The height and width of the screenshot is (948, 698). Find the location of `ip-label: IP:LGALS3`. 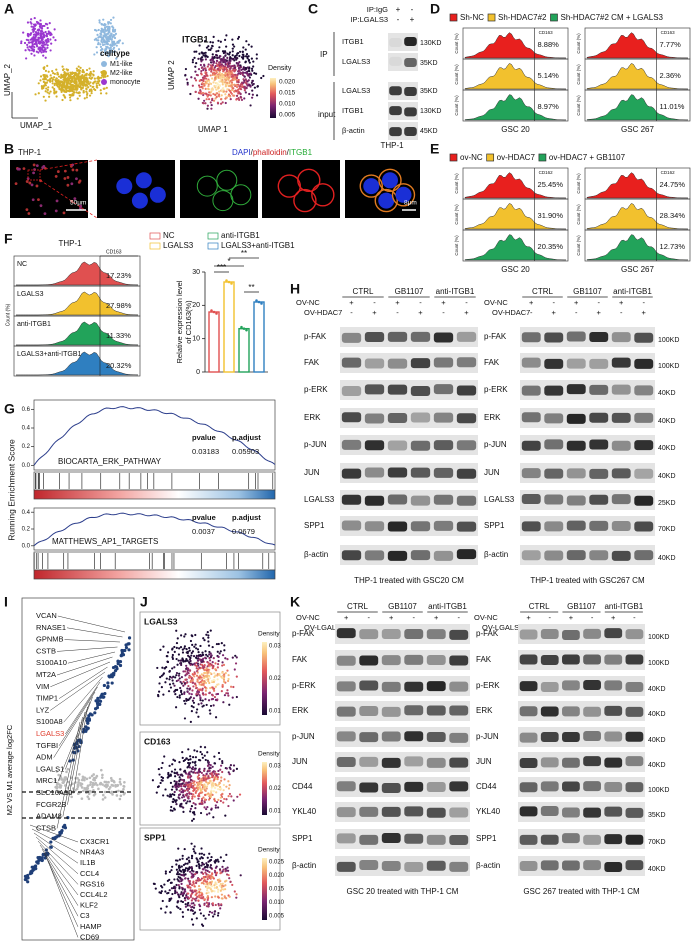

ip-label: IP:LGALS3 is located at coordinates (369, 19).